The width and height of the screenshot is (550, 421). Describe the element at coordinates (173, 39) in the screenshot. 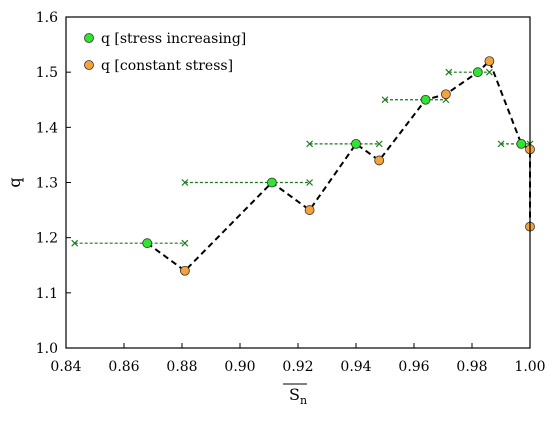

I see `legend-label-stress-increasing: q [stress increasing]` at that location.